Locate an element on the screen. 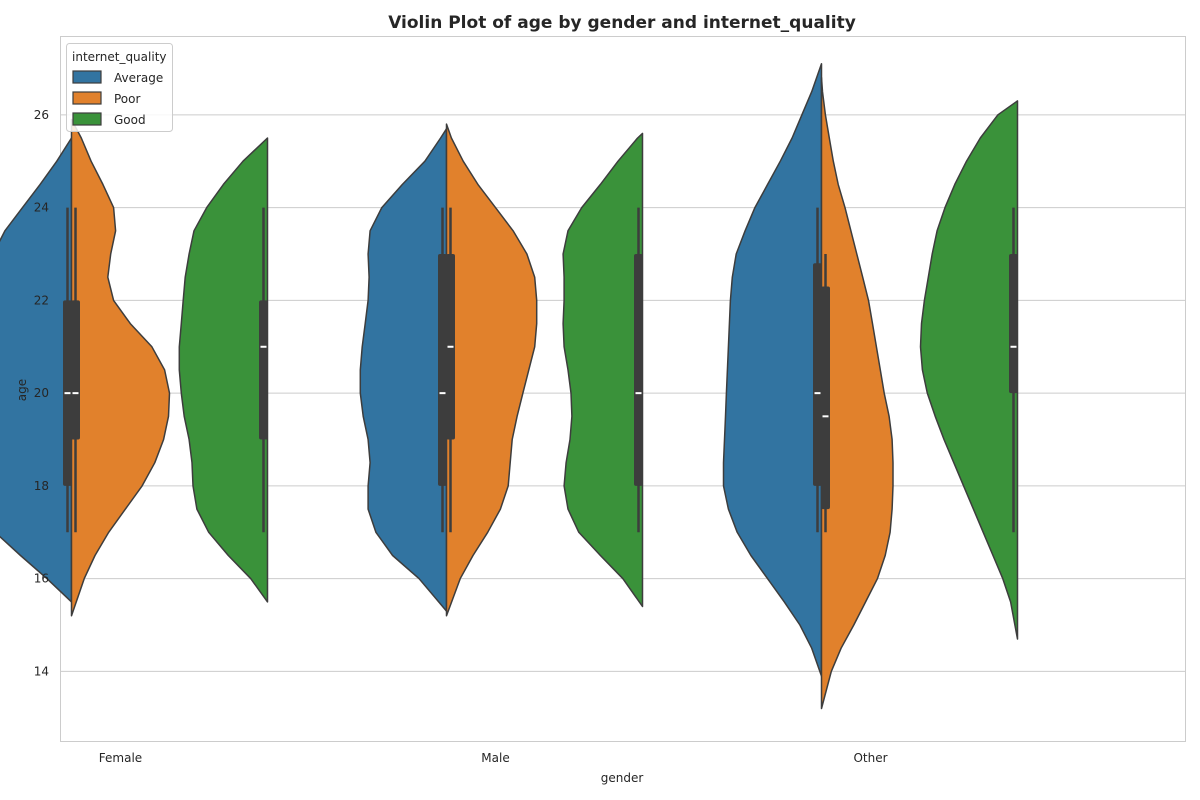 This screenshot has width=1200, height=800. x-tick-label: Female is located at coordinates (120, 758).